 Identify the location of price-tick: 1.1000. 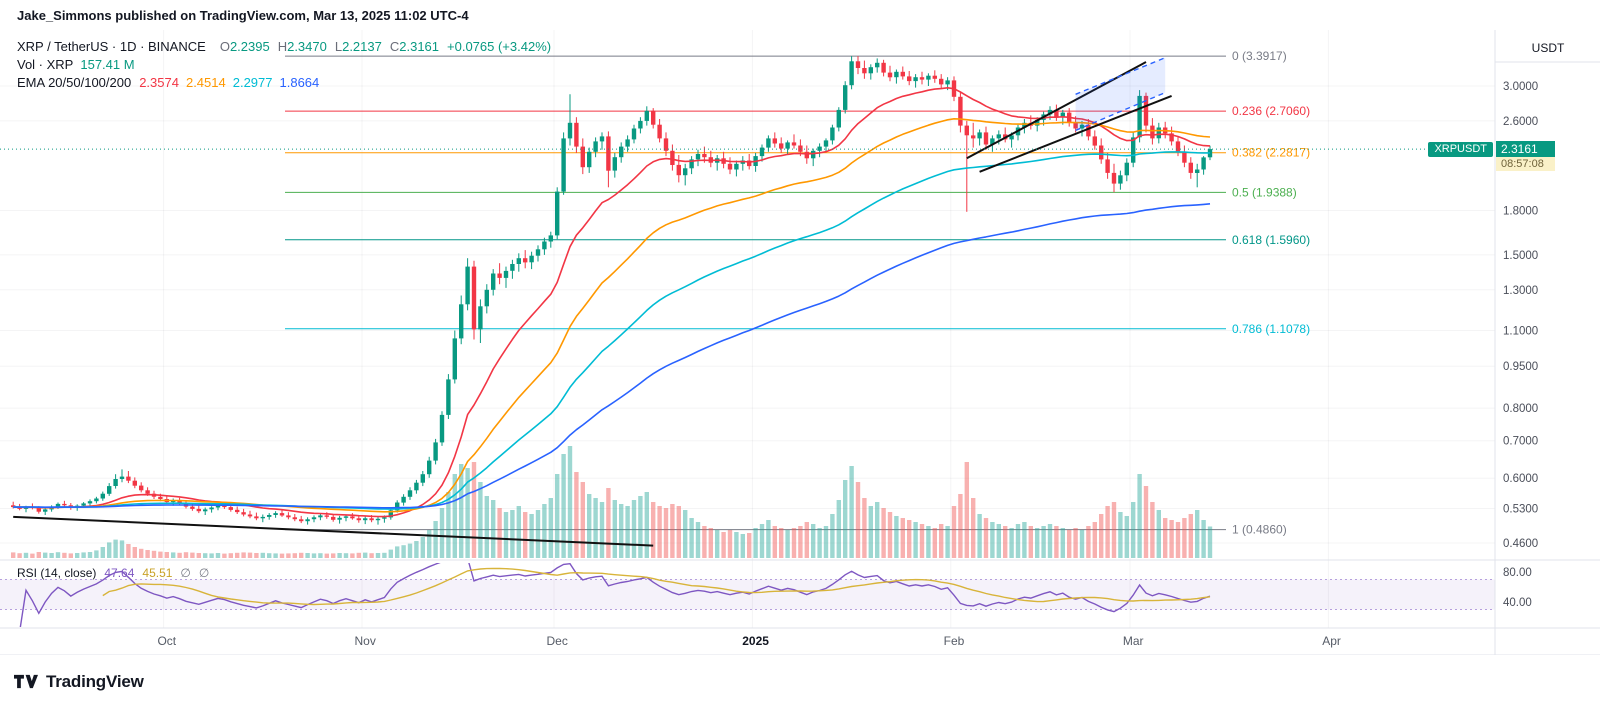
(1520, 332).